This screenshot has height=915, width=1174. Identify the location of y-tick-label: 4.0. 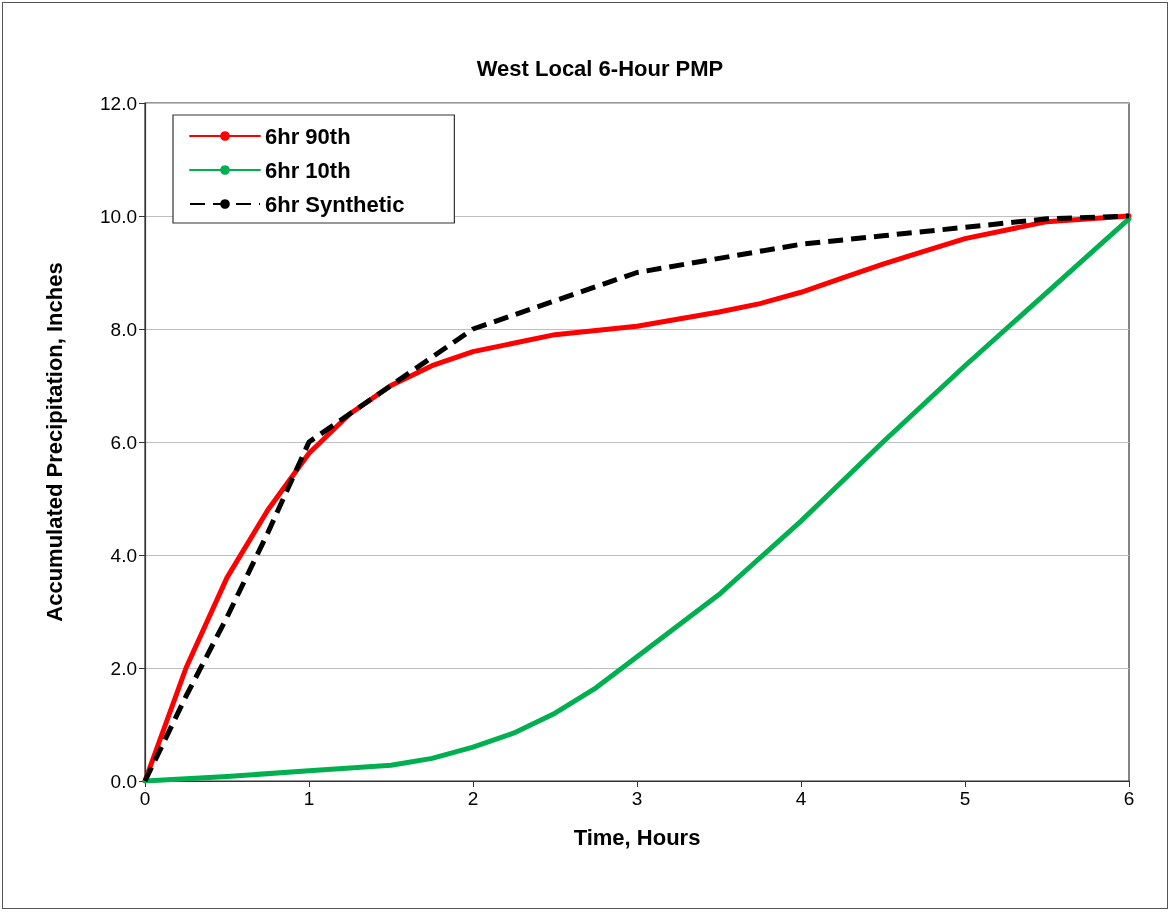
(123, 555).